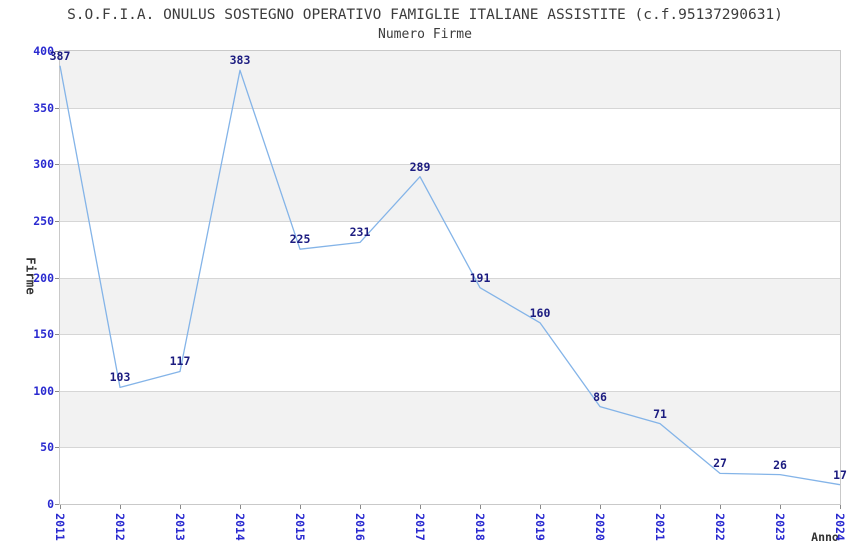 The height and width of the screenshot is (550, 850). What do you see at coordinates (840, 527) in the screenshot?
I see `x-tick-label: 2024` at bounding box center [840, 527].